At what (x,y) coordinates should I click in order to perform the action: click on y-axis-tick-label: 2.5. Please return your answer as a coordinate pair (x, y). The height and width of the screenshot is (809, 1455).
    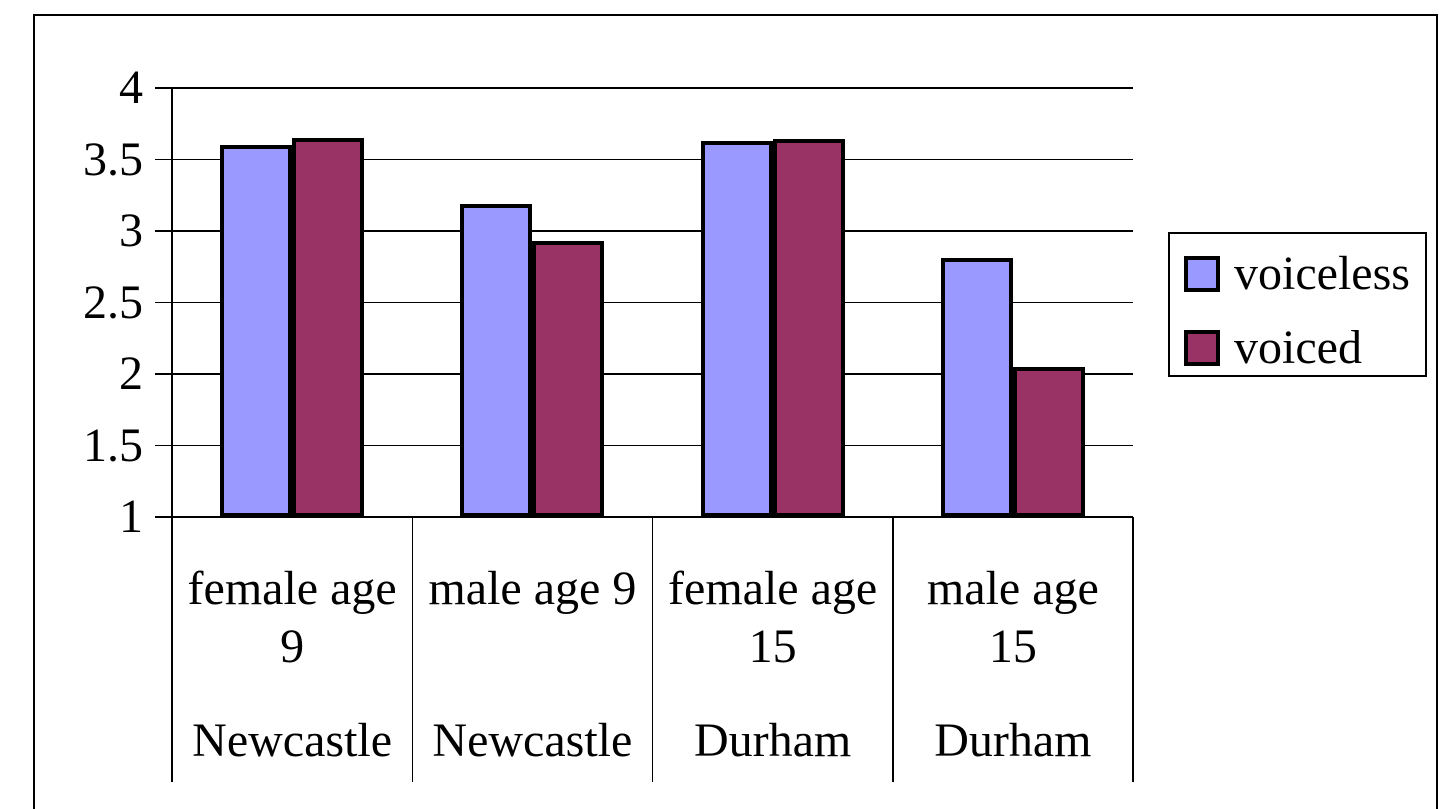
    Looking at the image, I should click on (113, 302).